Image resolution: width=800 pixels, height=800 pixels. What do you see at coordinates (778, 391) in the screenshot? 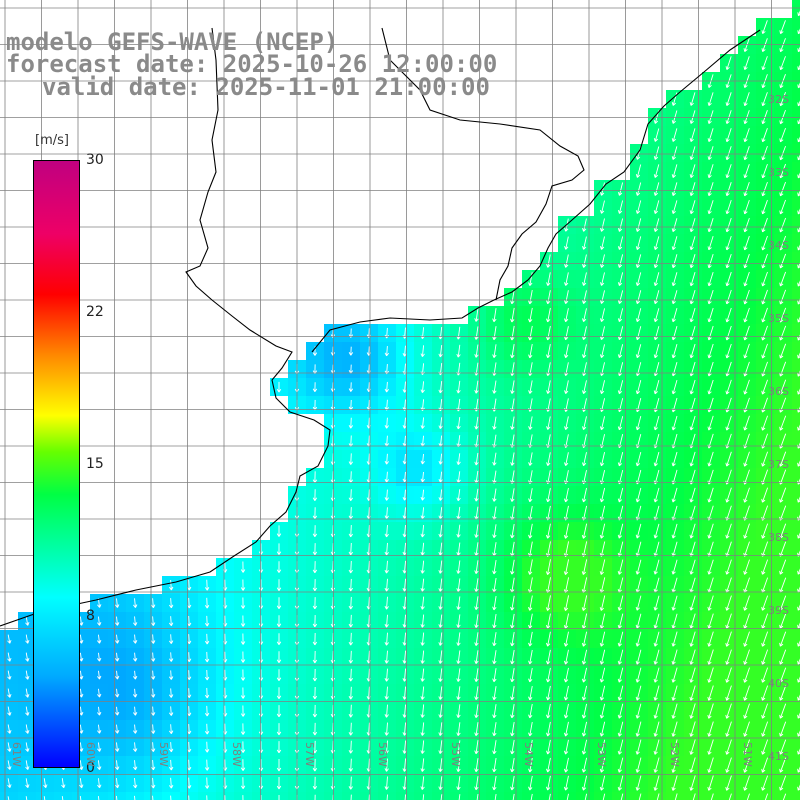
I see `lat-label: 36S` at bounding box center [778, 391].